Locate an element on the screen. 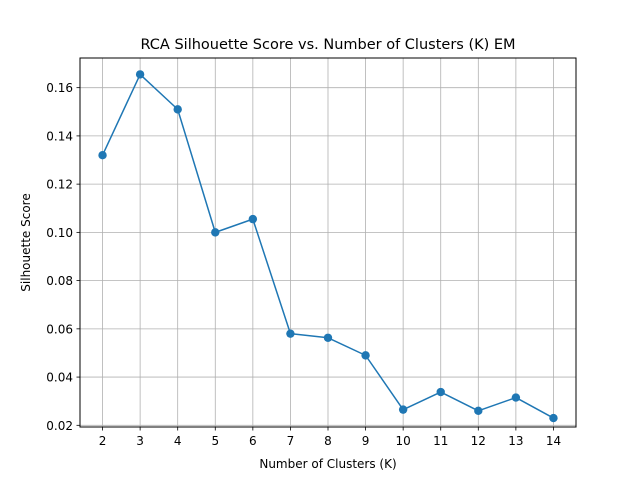  x-tick-label: 4 is located at coordinates (178, 441).